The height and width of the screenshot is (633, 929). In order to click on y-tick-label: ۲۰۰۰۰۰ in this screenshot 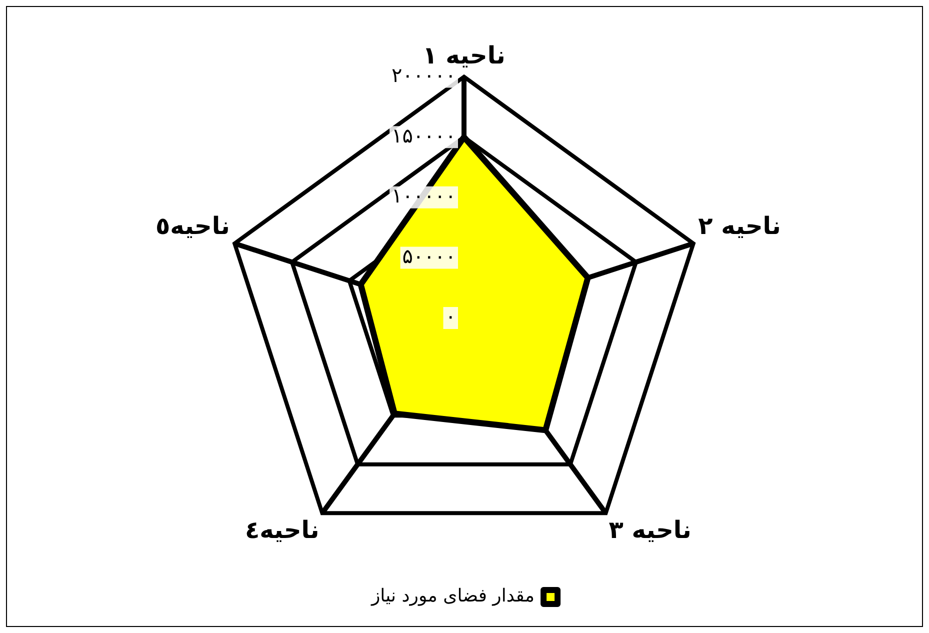, I will do `click(424, 75)`.